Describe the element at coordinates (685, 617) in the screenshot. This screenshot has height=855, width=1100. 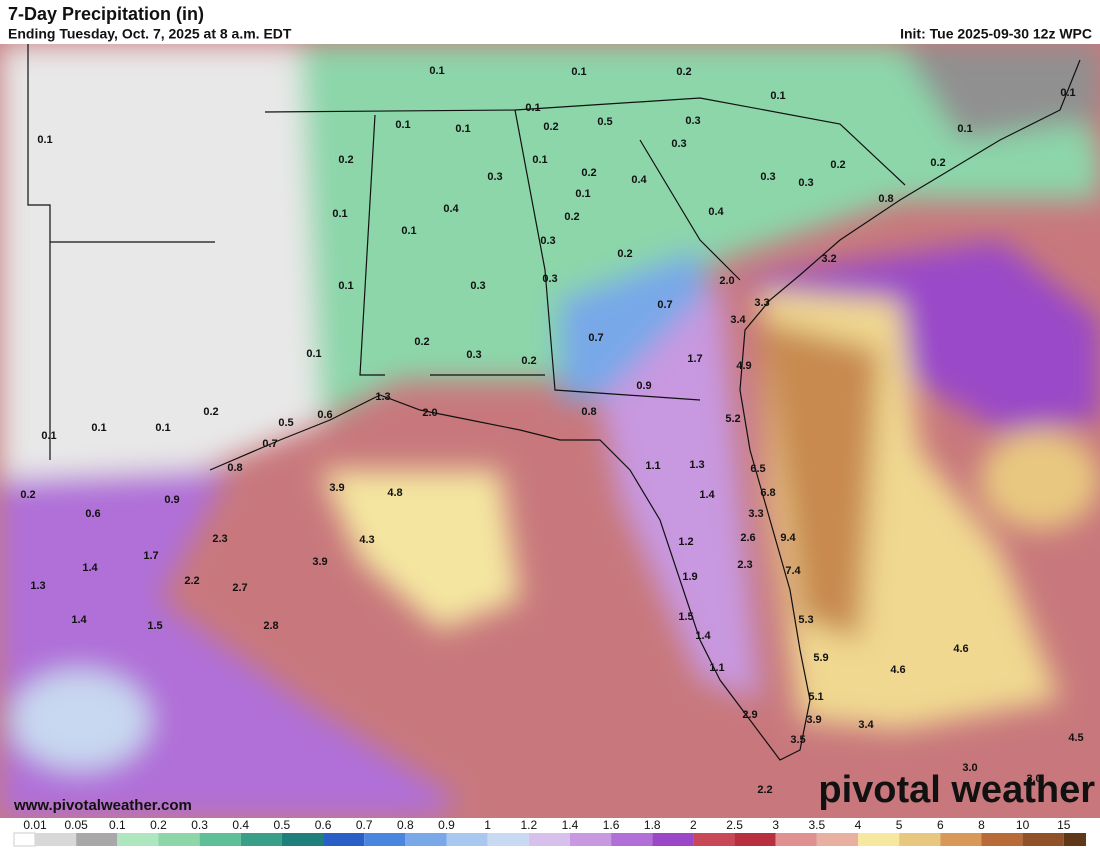
I see `precip-label: 1.5` at that location.